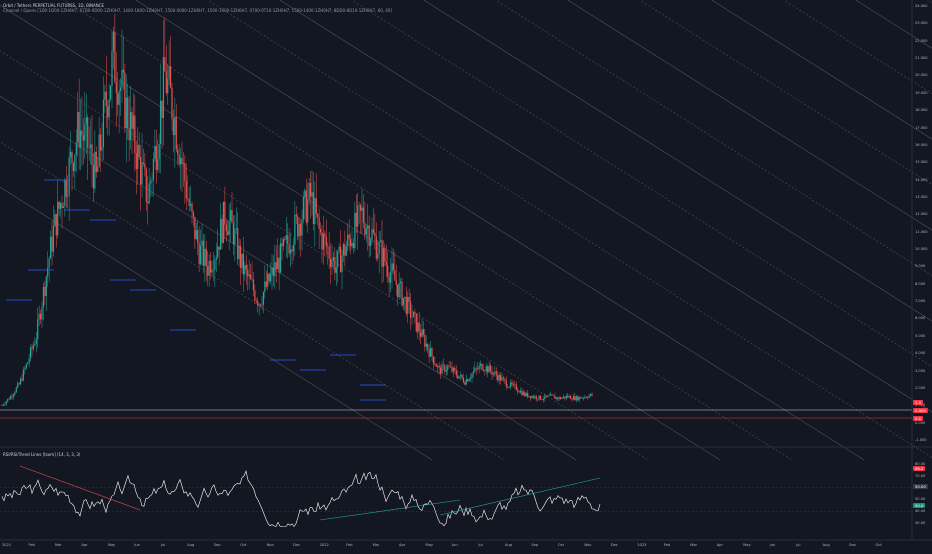 Image resolution: width=932 pixels, height=554 pixels. What do you see at coordinates (919, 505) in the screenshot?
I see `oscillator-tag: 50.0` at bounding box center [919, 505].